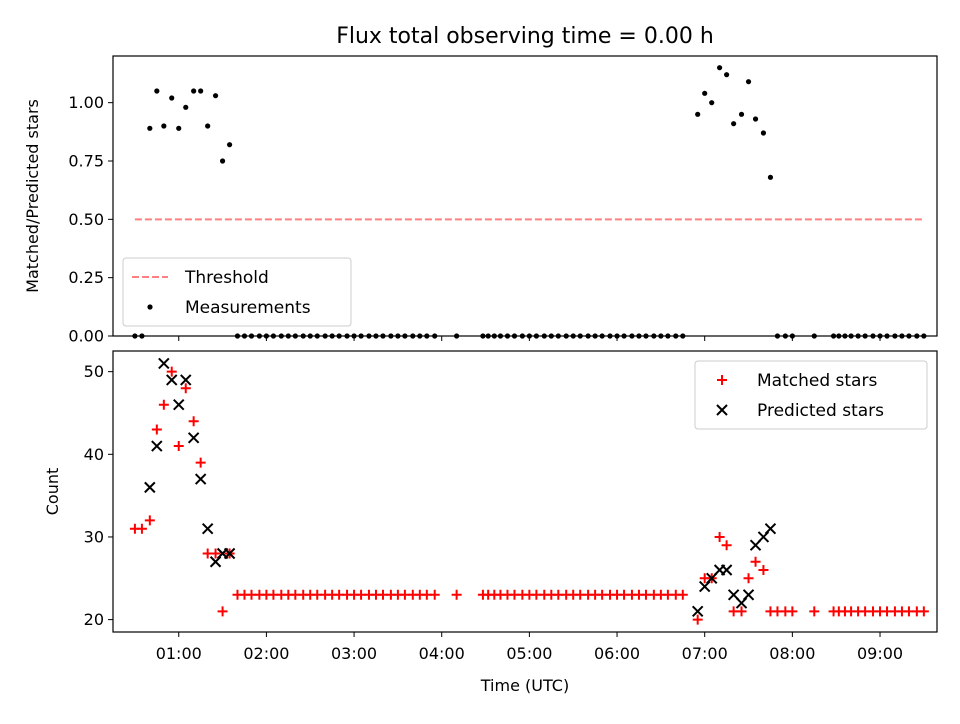  I want to click on top-y-tick-label: 0.50, so click(86, 219).